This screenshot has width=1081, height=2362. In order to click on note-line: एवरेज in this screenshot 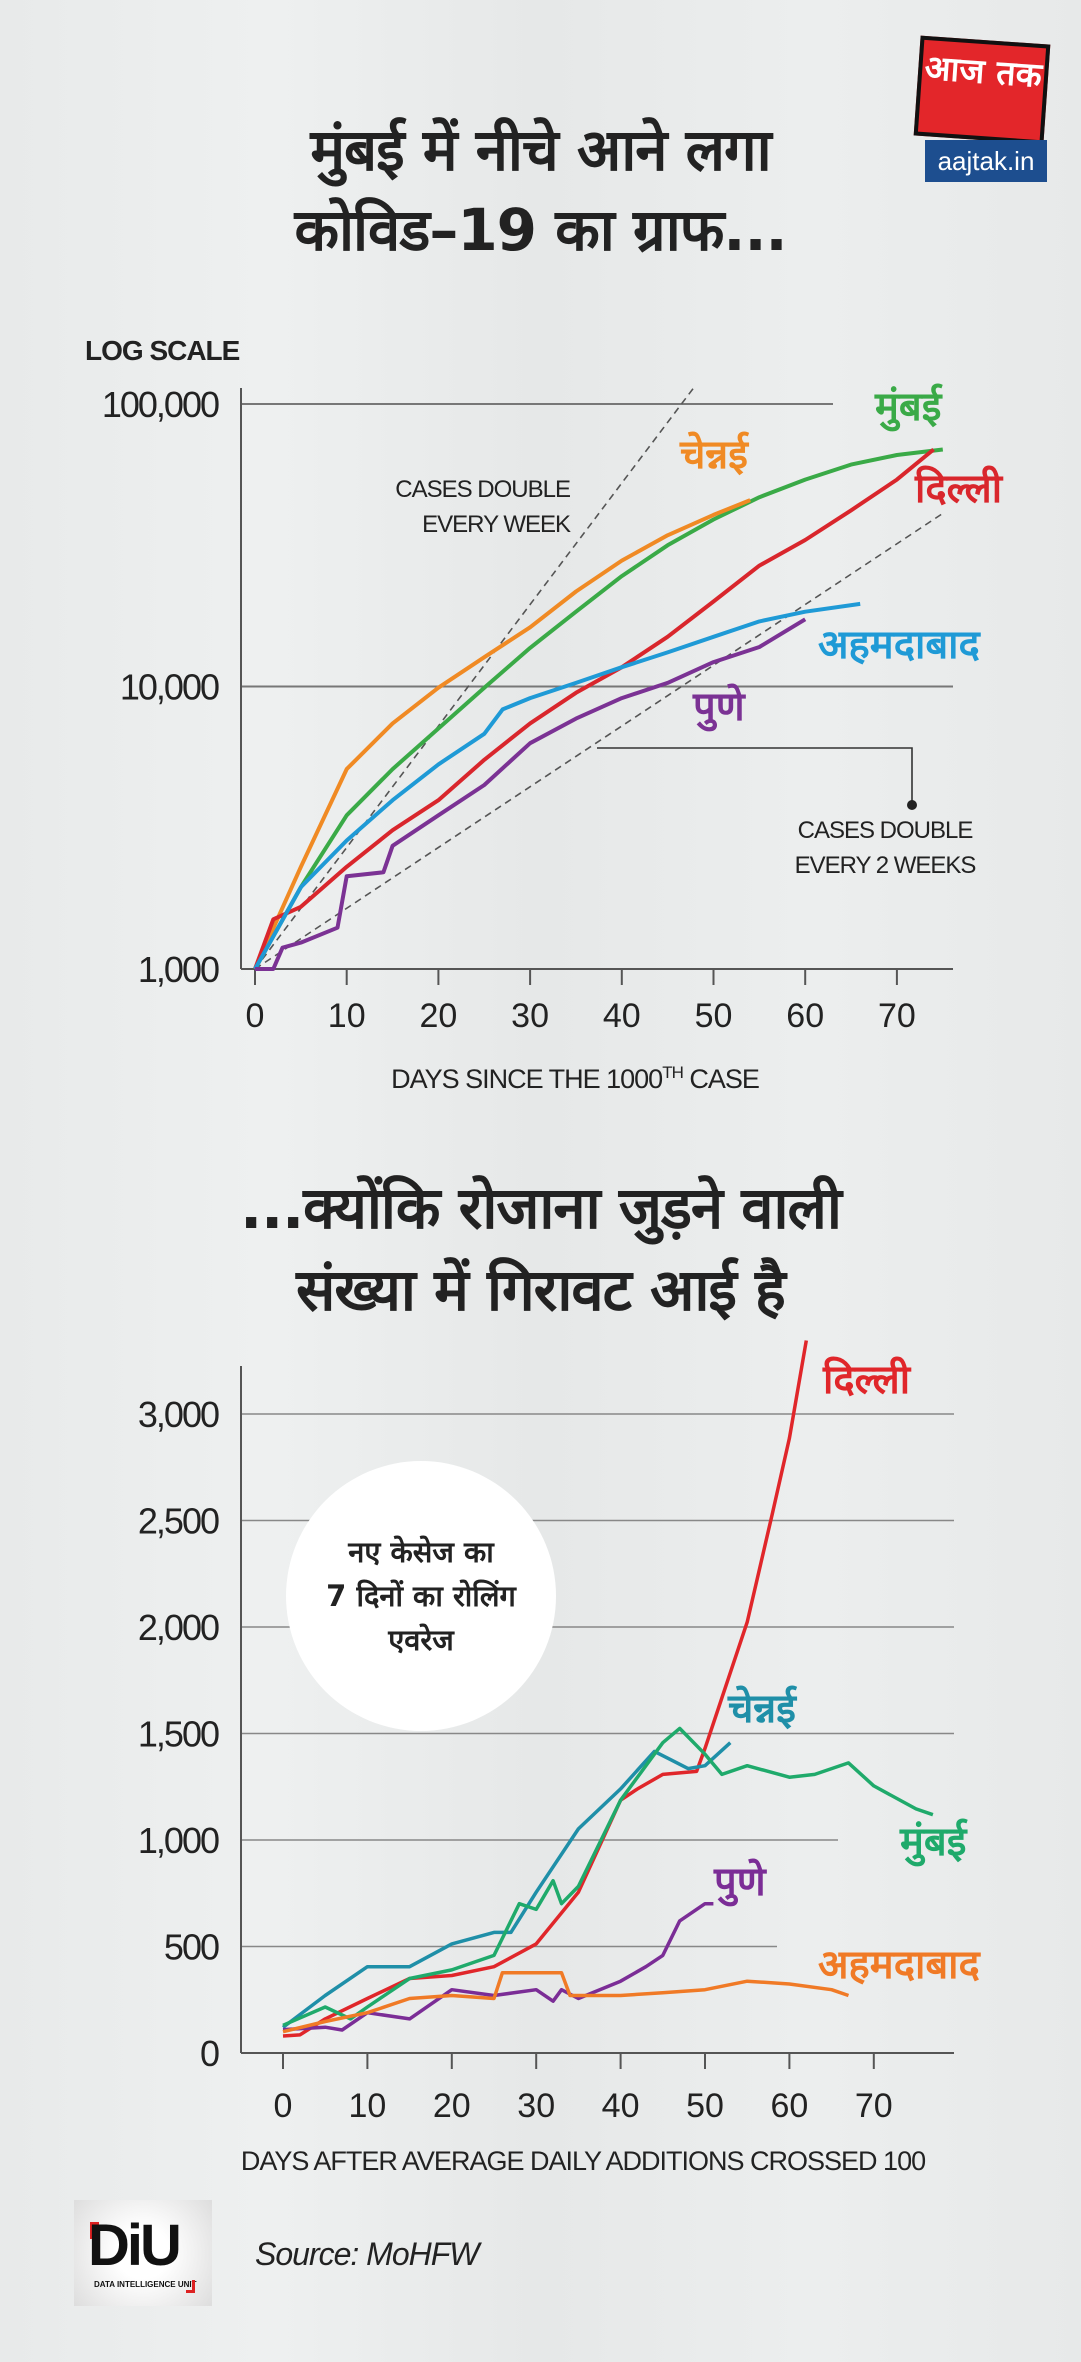, I will do `click(421, 1640)`.